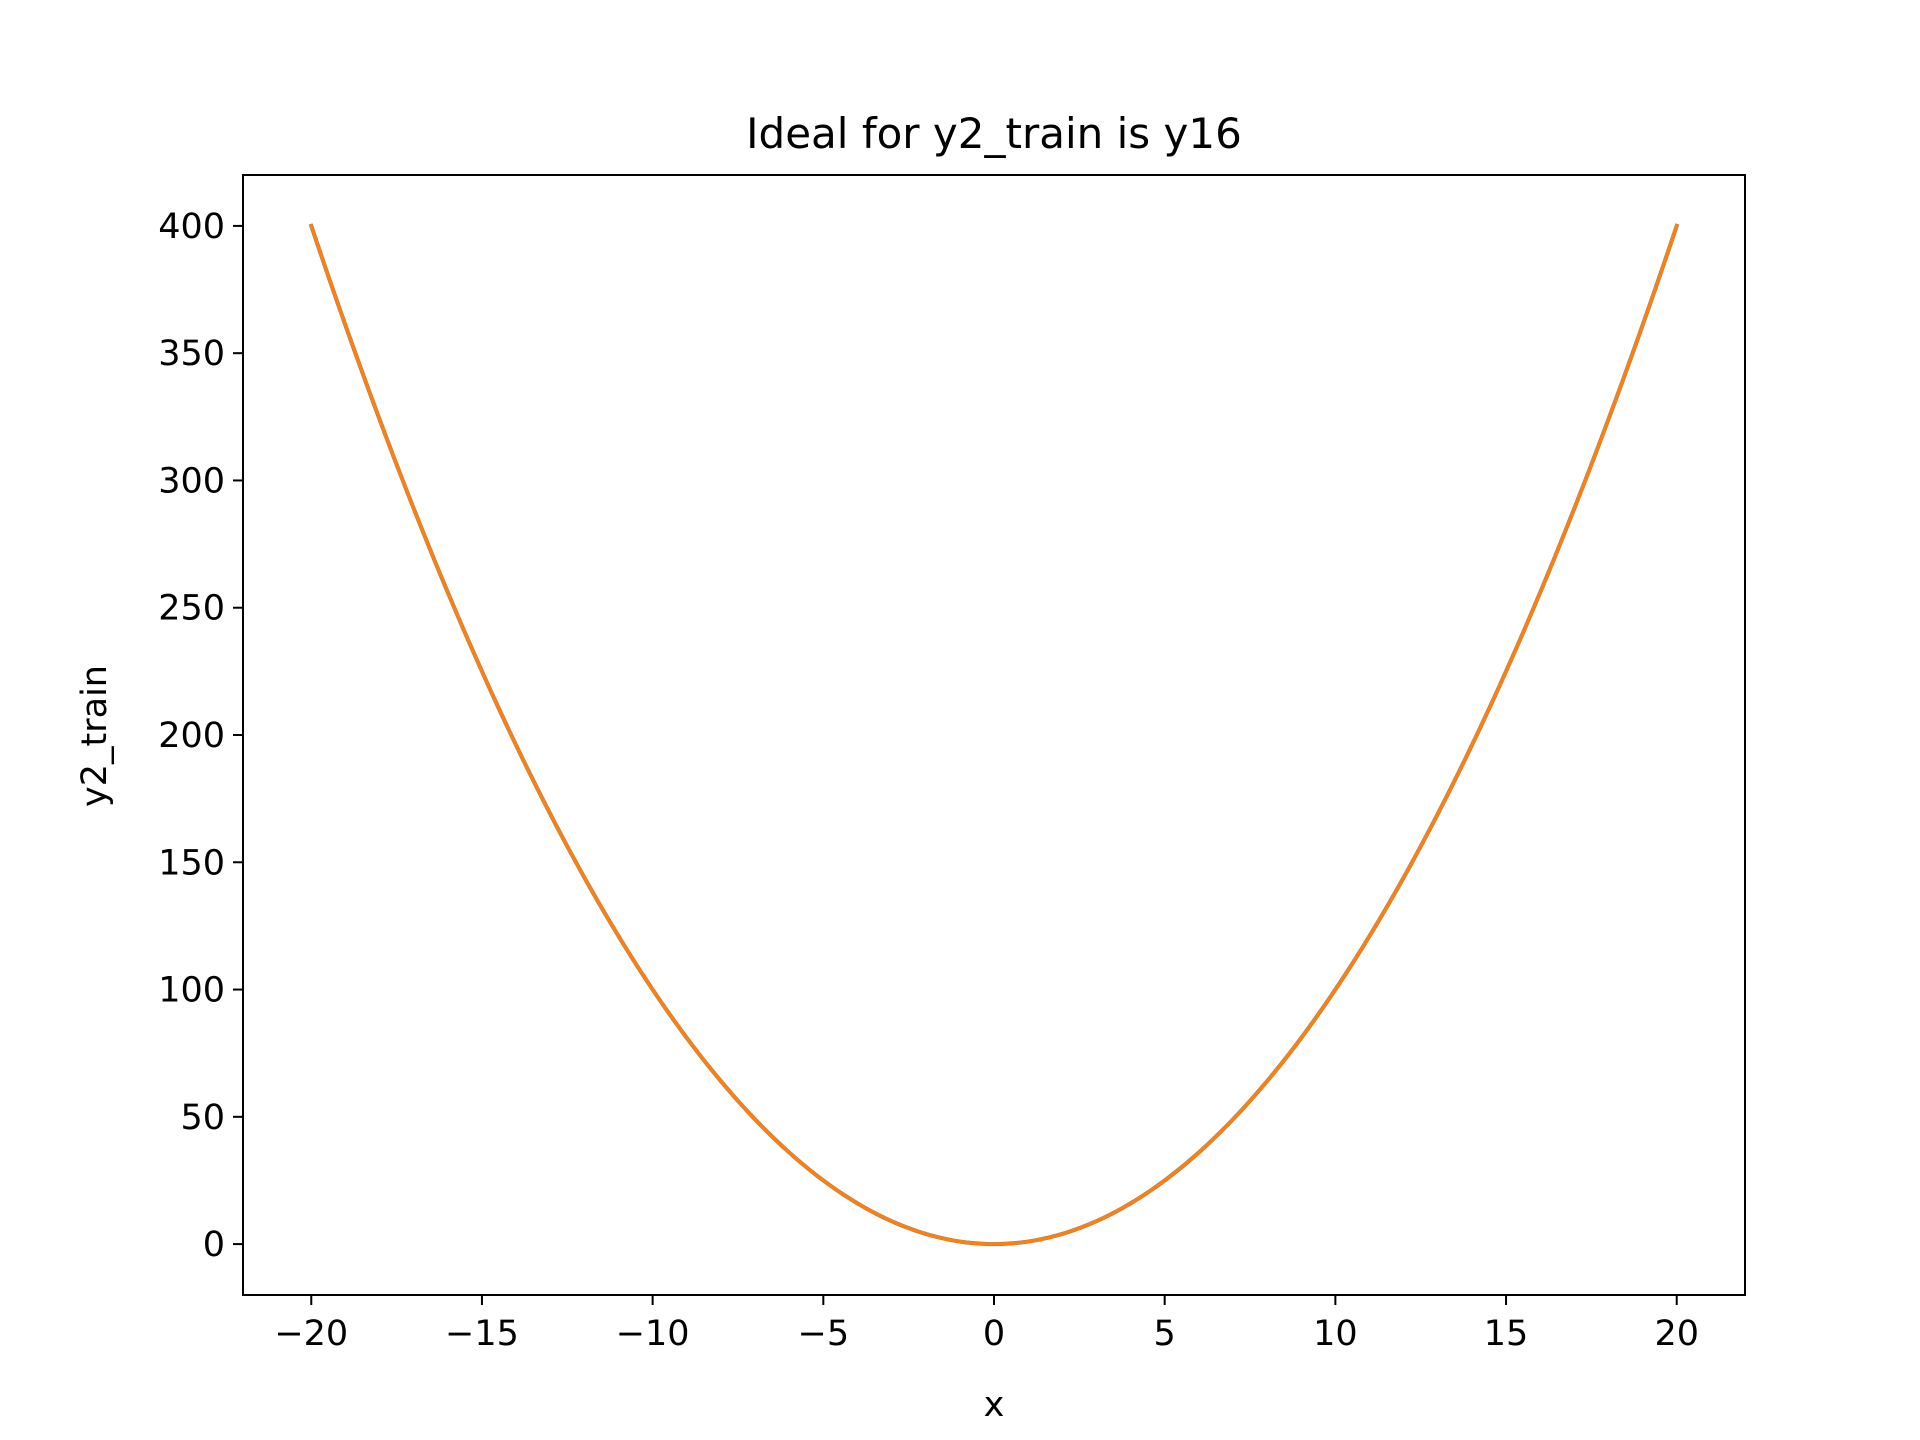  What do you see at coordinates (202, 1118) in the screenshot?
I see `y-tick-label: 50` at bounding box center [202, 1118].